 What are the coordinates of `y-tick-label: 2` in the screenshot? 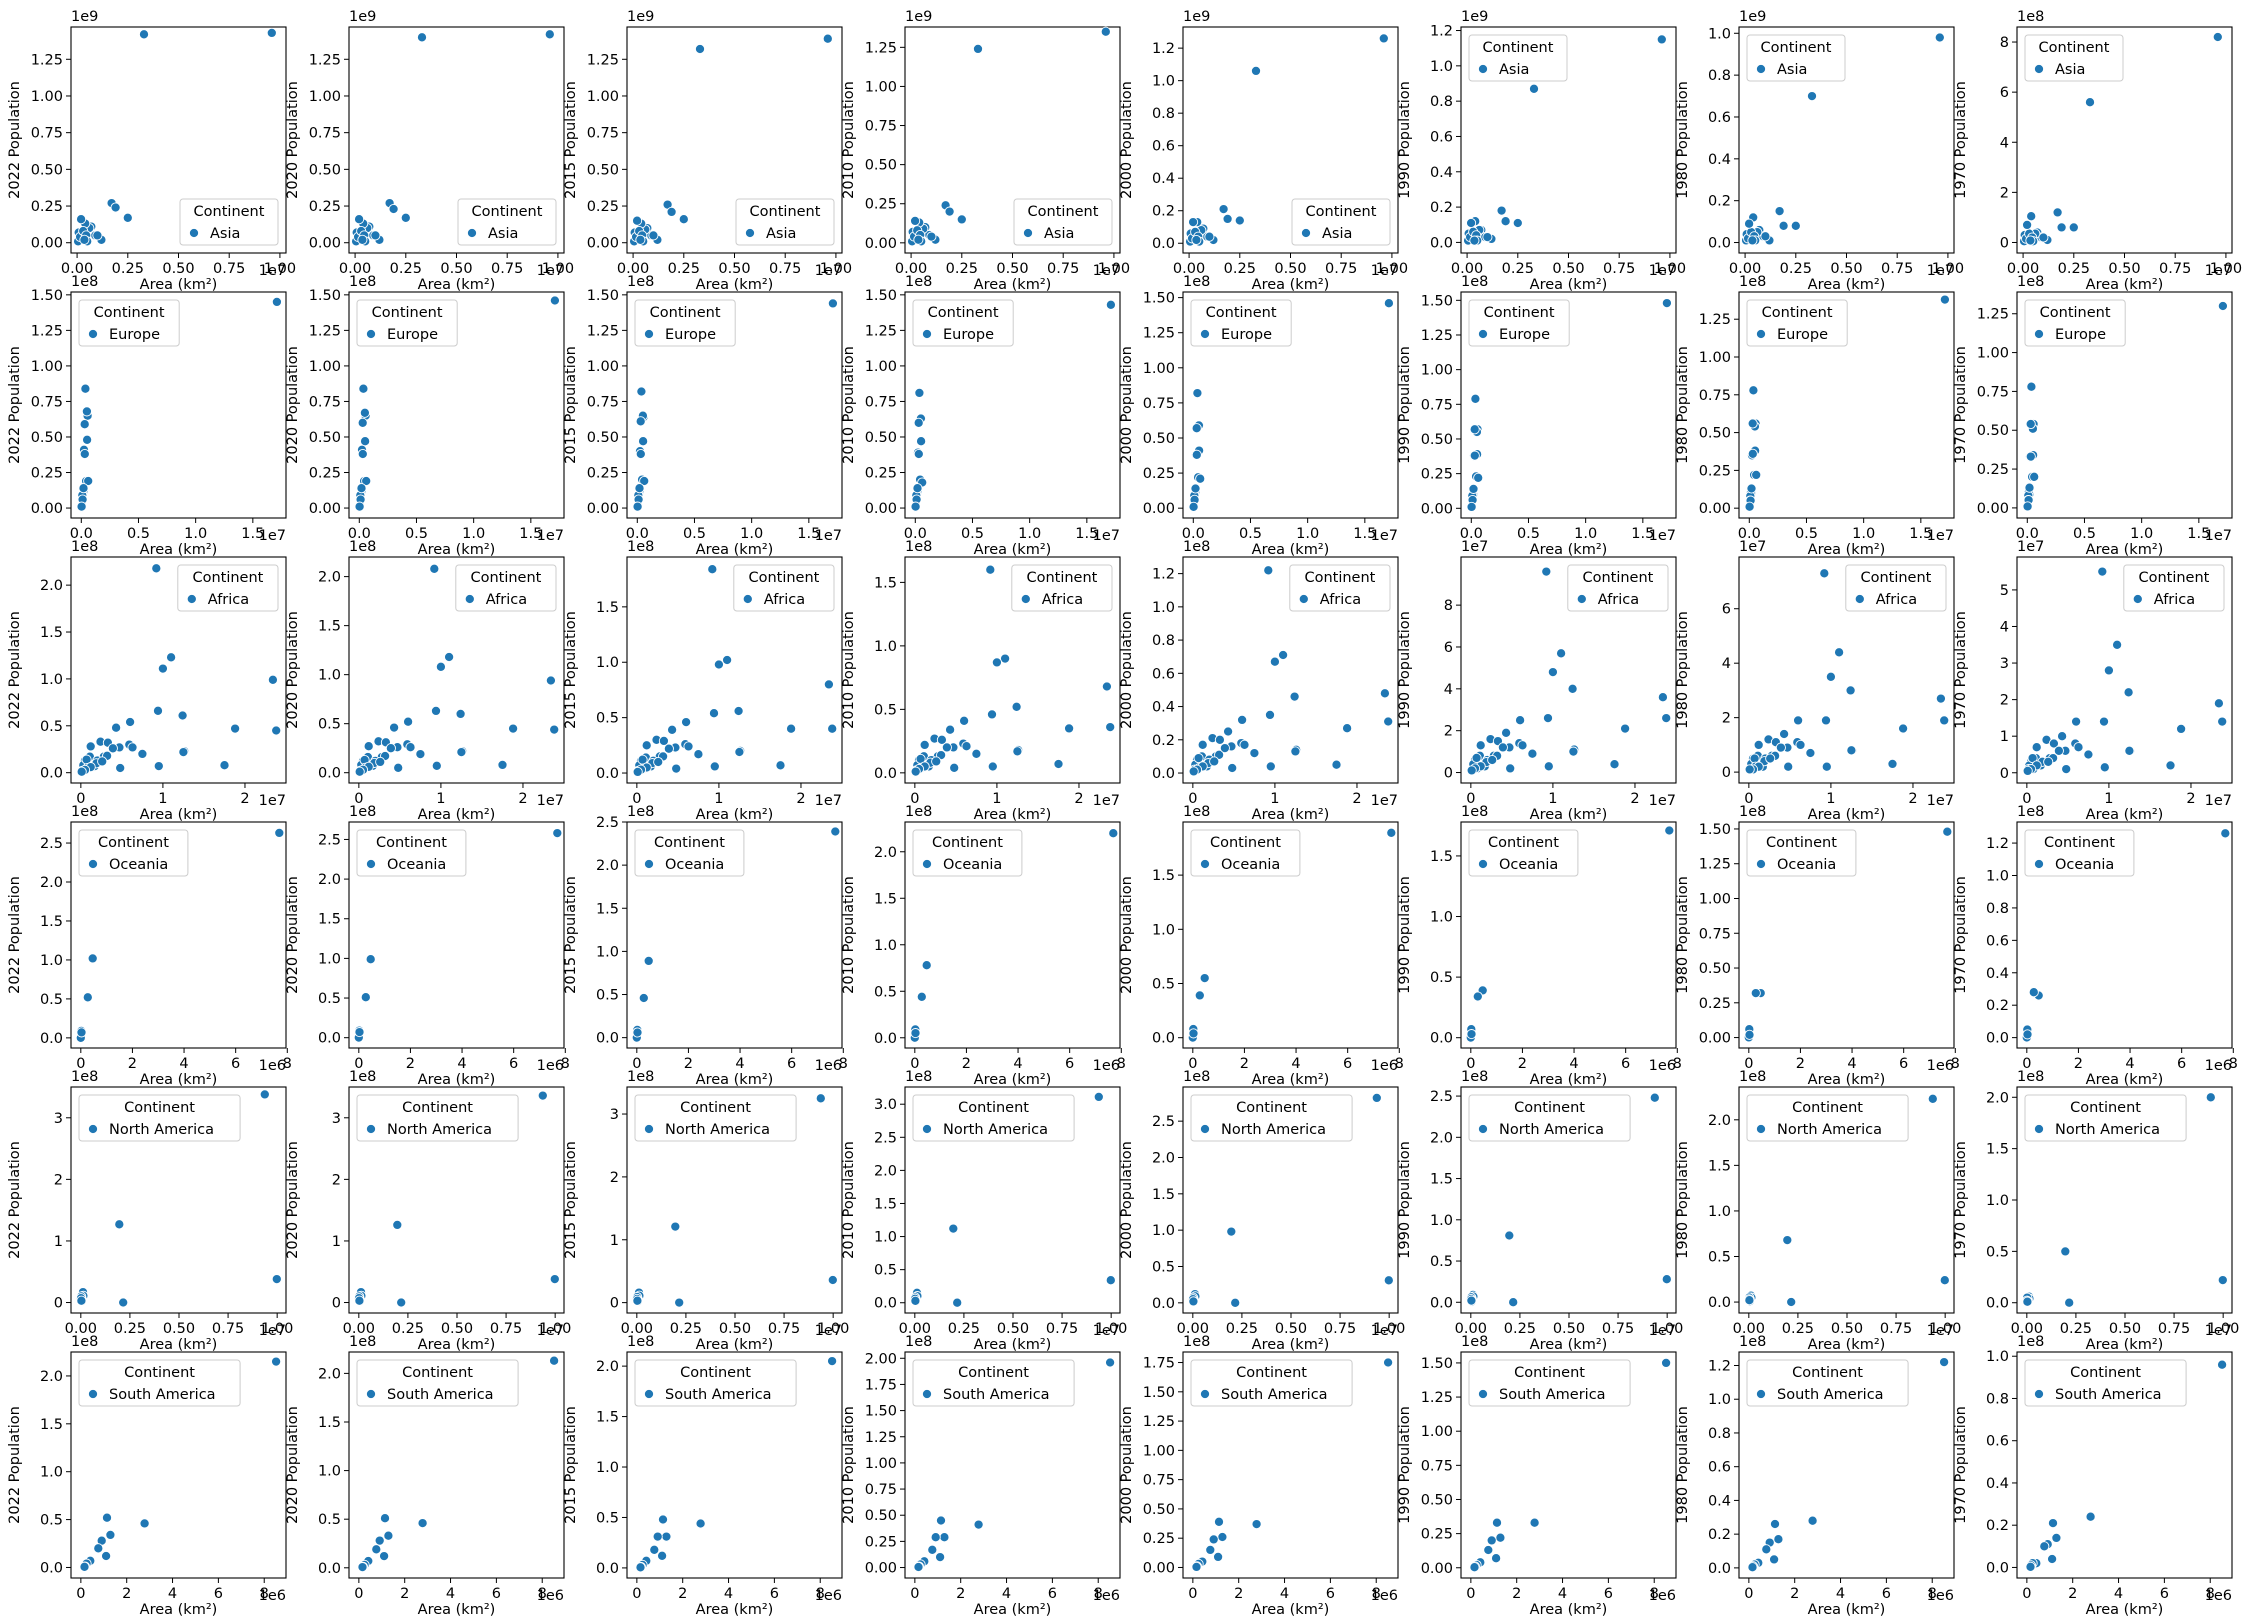 It's located at (58, 1180).